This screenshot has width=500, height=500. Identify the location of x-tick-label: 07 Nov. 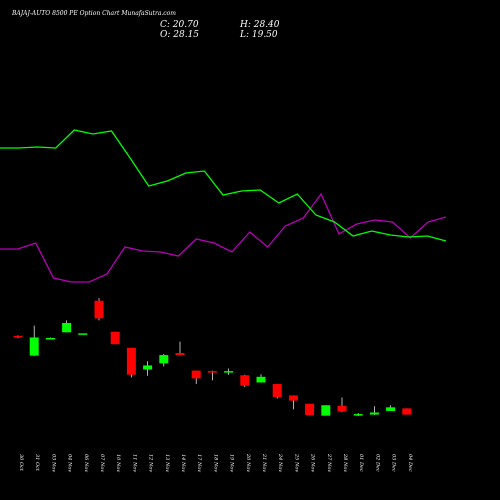
(102, 463).